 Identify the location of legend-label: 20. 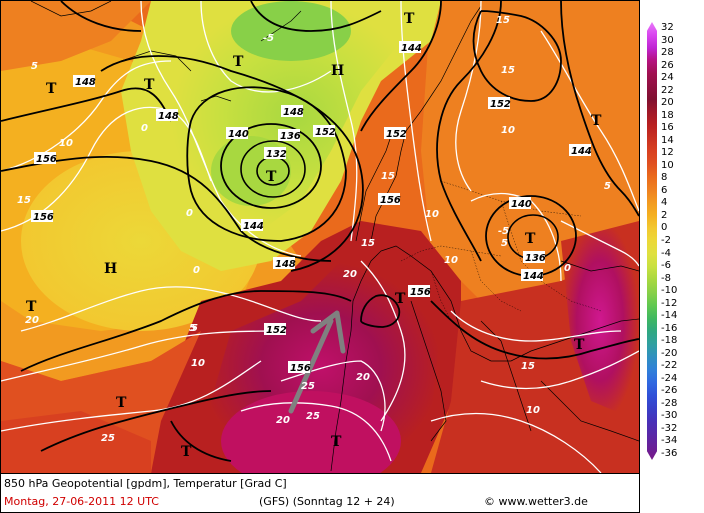
(667, 103).